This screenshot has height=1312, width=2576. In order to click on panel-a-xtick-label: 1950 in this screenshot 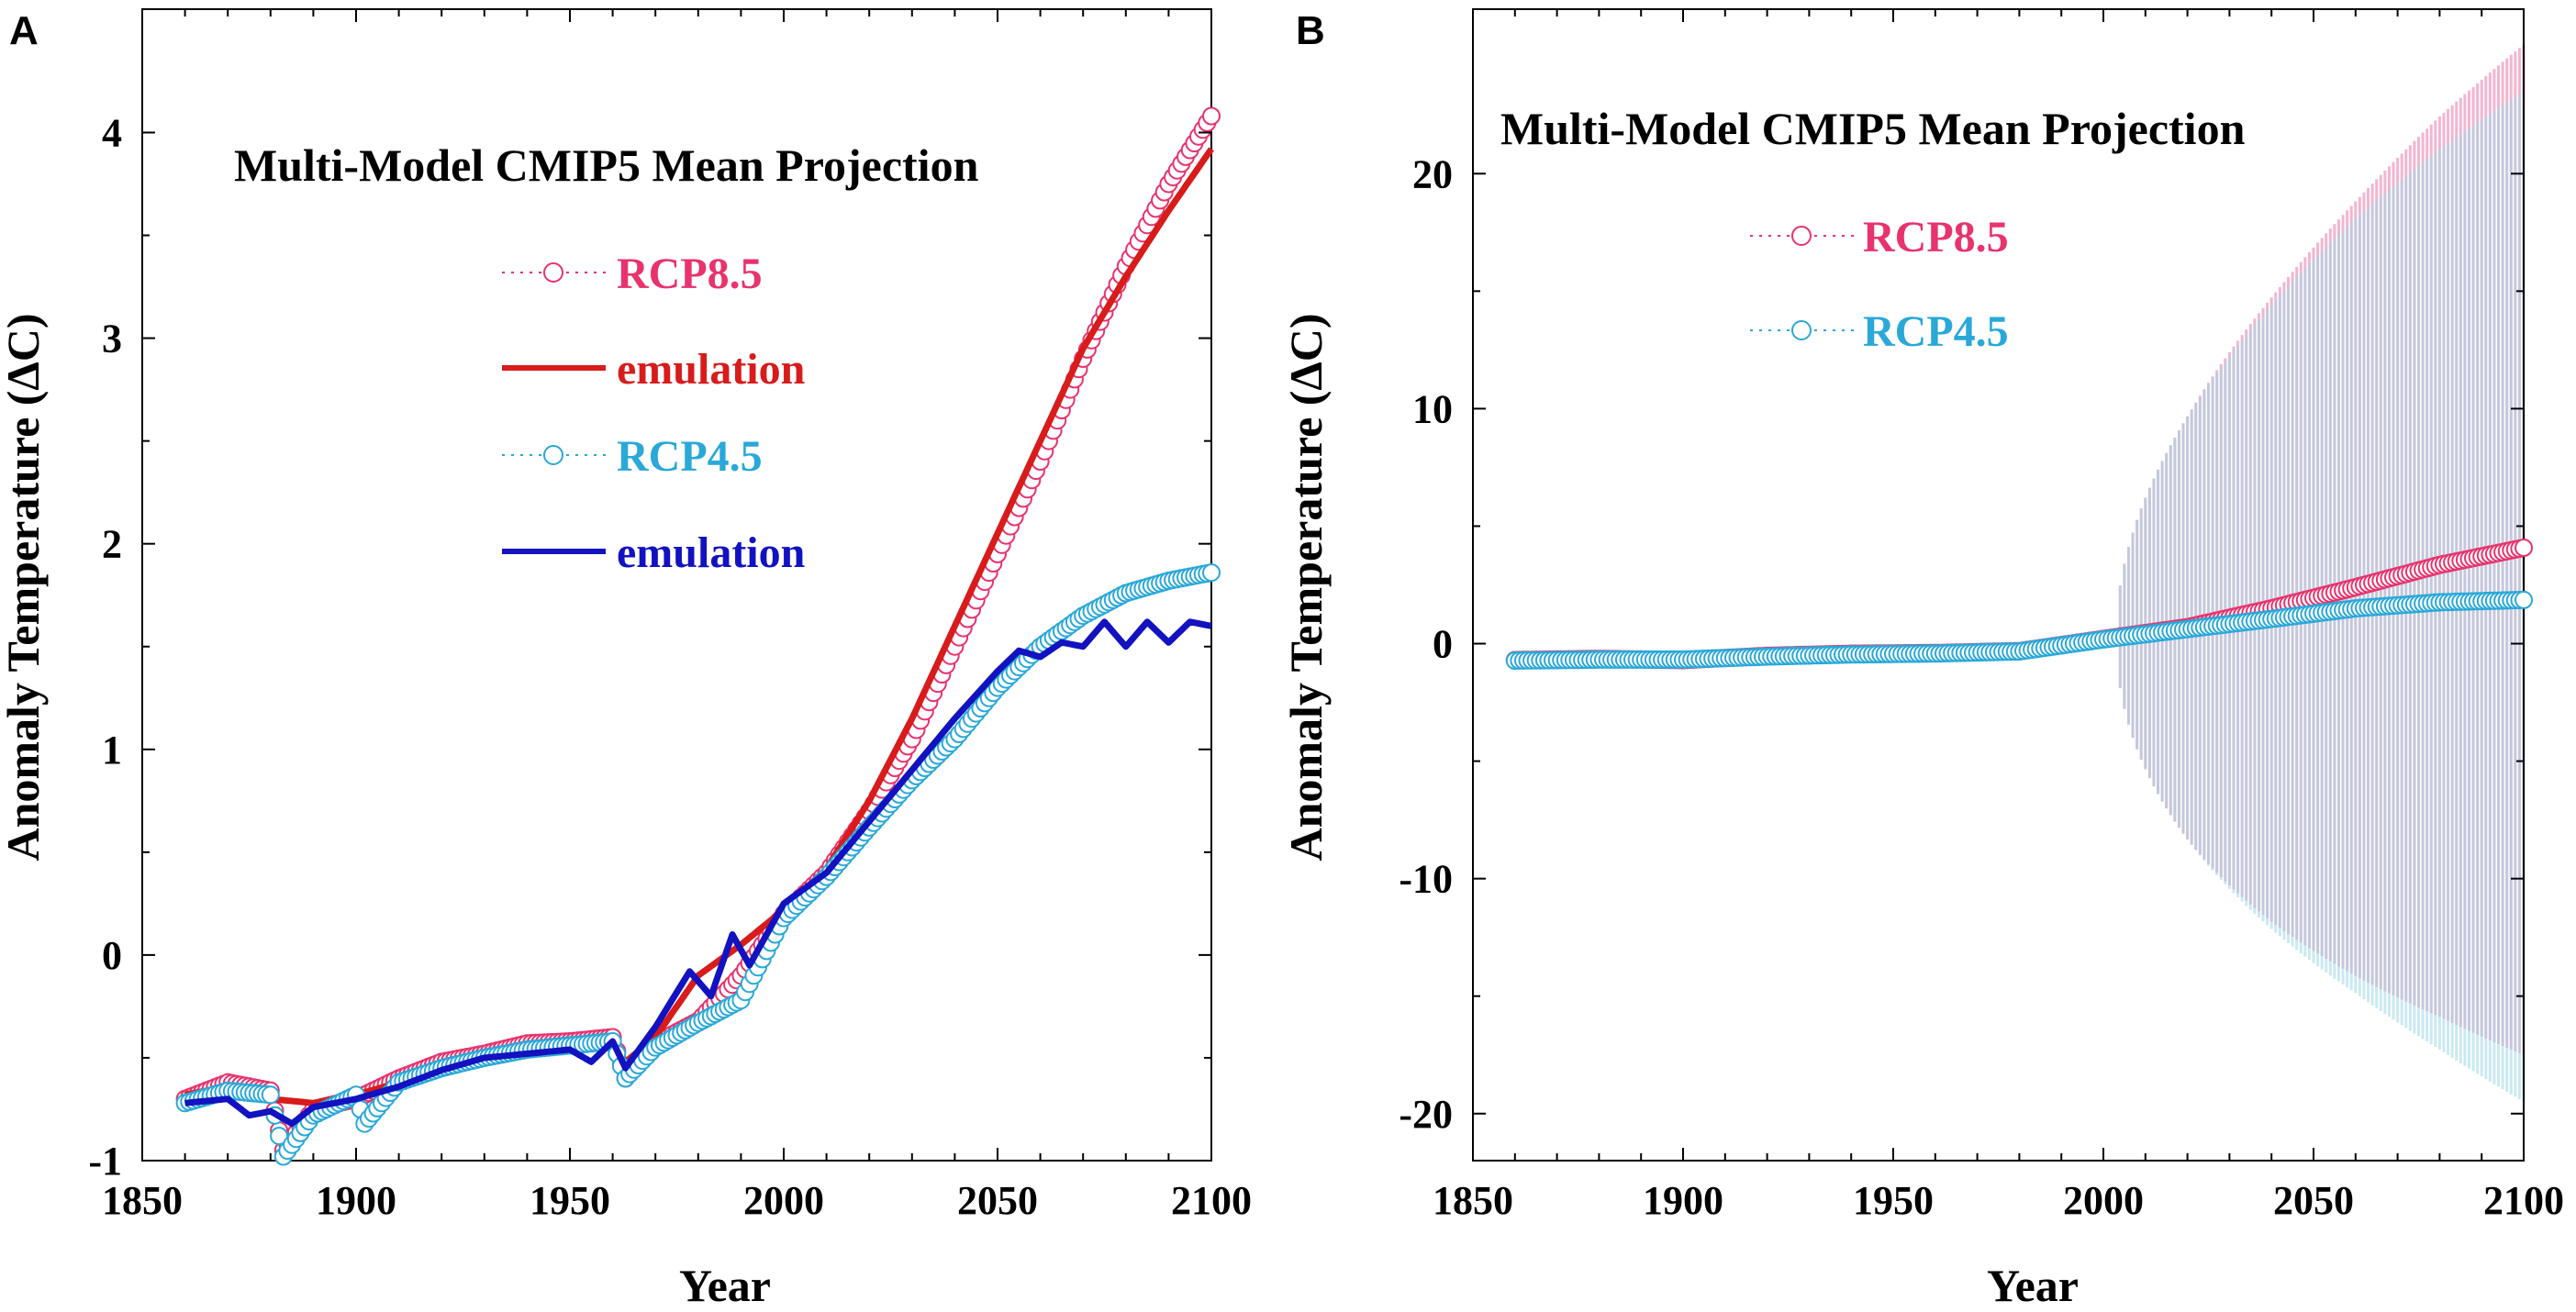, I will do `click(570, 1200)`.